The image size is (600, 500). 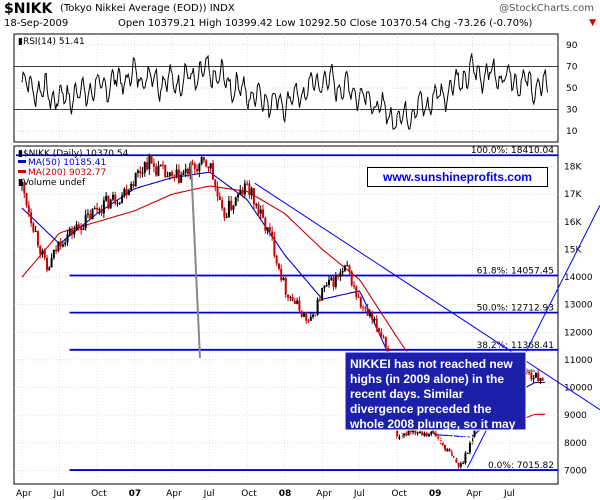 What do you see at coordinates (73, 154) in the screenshot?
I see `price-legend-title: ▮$NIKK (Daily) 10370.54` at bounding box center [73, 154].